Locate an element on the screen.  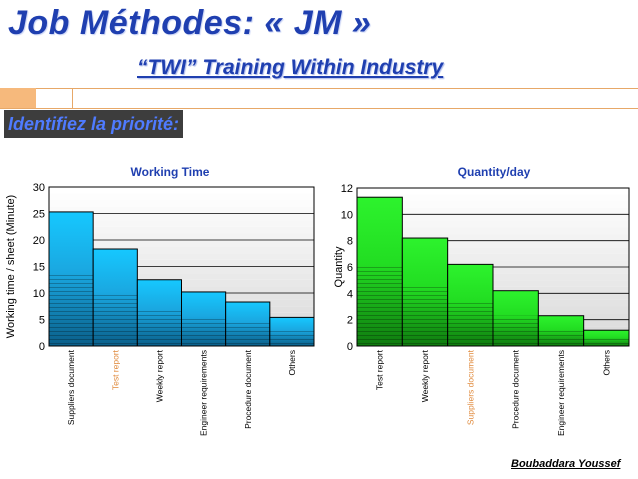
chart-title: Quantity/day is located at coordinates (494, 172).